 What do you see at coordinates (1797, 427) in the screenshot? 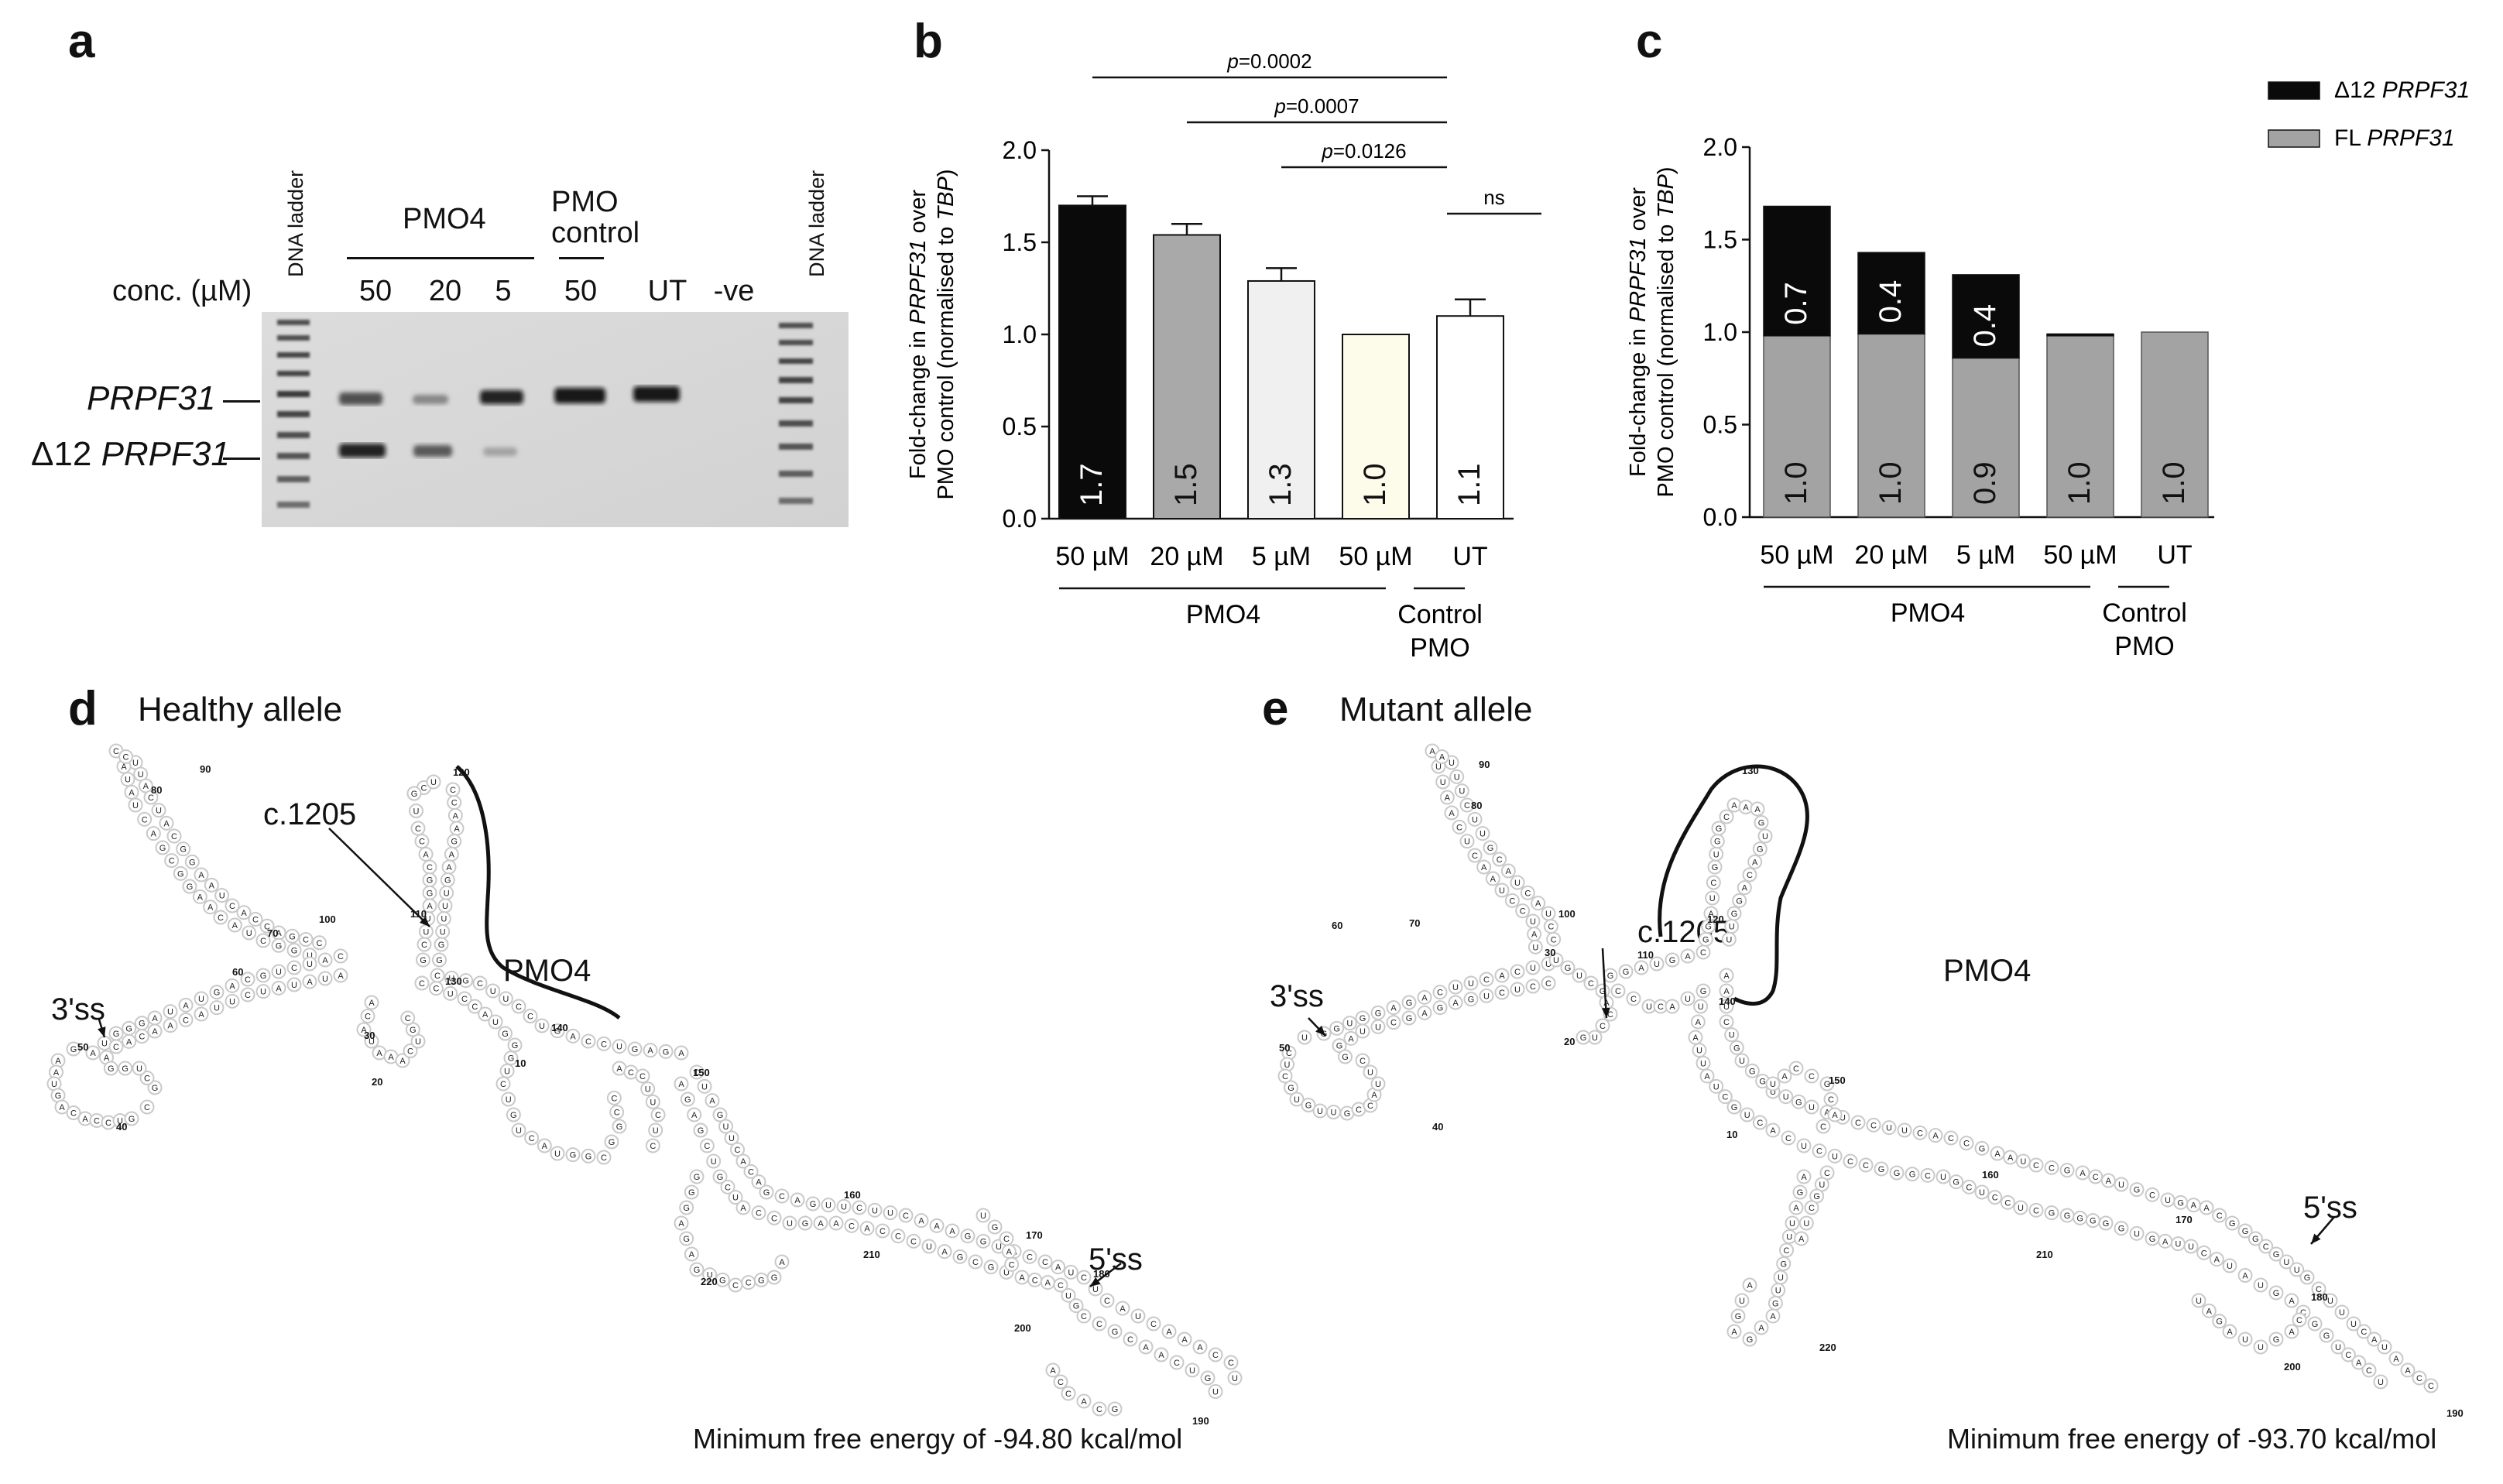
I see `bar-fl` at bounding box center [1797, 427].